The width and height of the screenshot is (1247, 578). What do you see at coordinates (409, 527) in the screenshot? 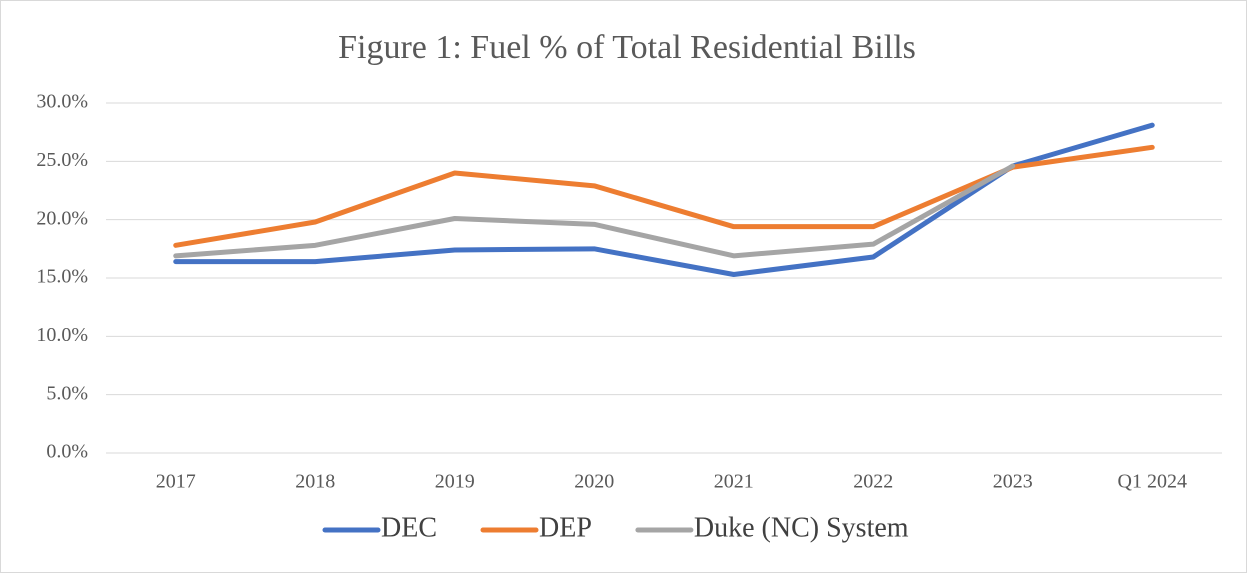
I see `legend-label: DEC` at bounding box center [409, 527].